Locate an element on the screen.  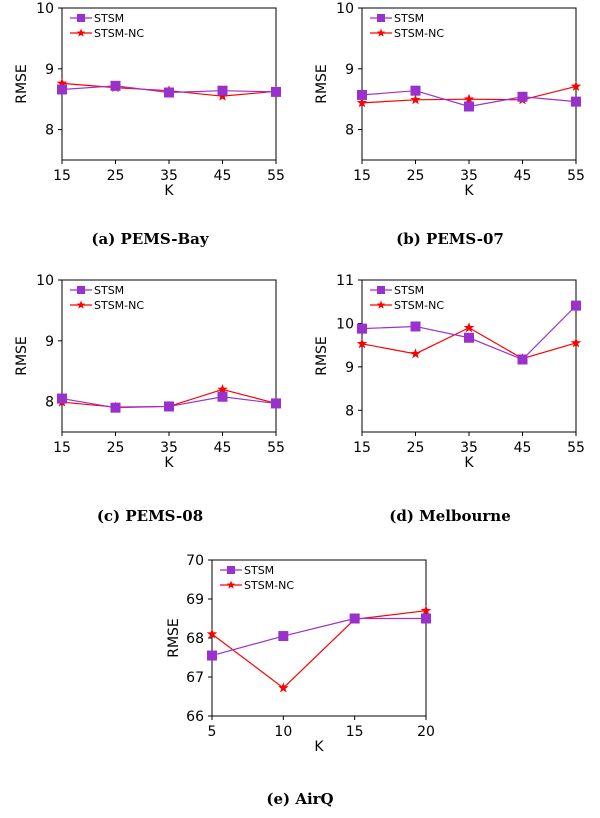
chart-pems-07: 15 25 35 45 55 8 9 10 K RMSE STSM STSM-NC is located at coordinates (449, 100).